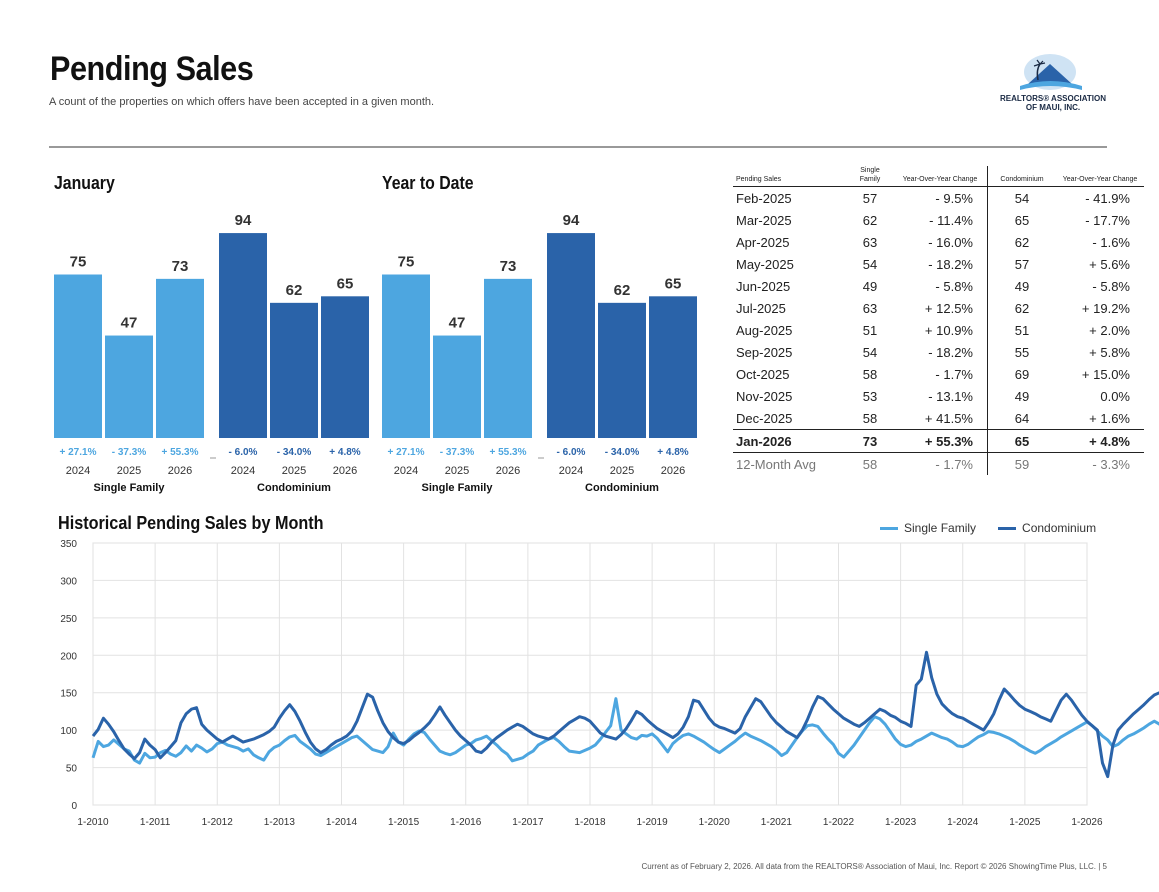 This screenshot has height=892, width=1159. What do you see at coordinates (508, 358) in the screenshot?
I see `bar-single-family-2026` at bounding box center [508, 358].